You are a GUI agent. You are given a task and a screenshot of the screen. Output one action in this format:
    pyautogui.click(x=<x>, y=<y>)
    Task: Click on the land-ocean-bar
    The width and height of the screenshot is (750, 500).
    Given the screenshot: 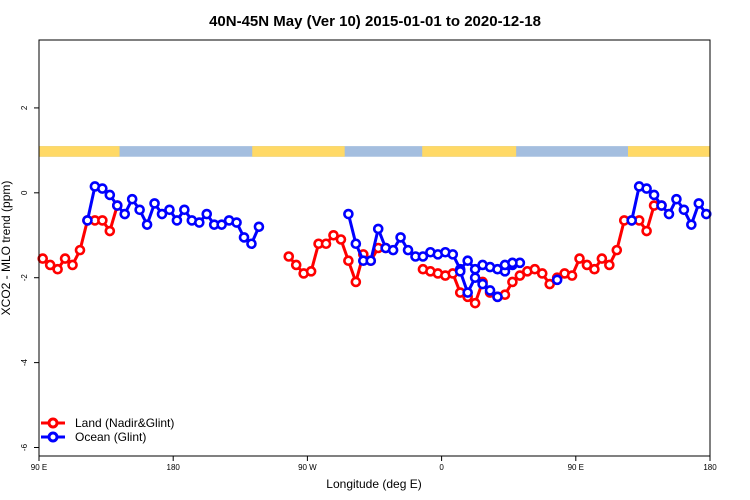 What is the action you would take?
    pyautogui.click(x=374, y=151)
    